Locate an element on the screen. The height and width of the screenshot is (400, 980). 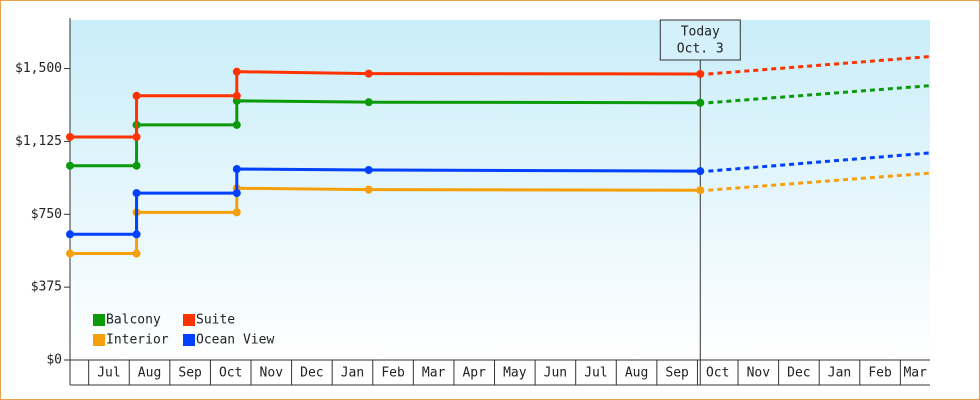
legend-label: Suite is located at coordinates (215, 320).